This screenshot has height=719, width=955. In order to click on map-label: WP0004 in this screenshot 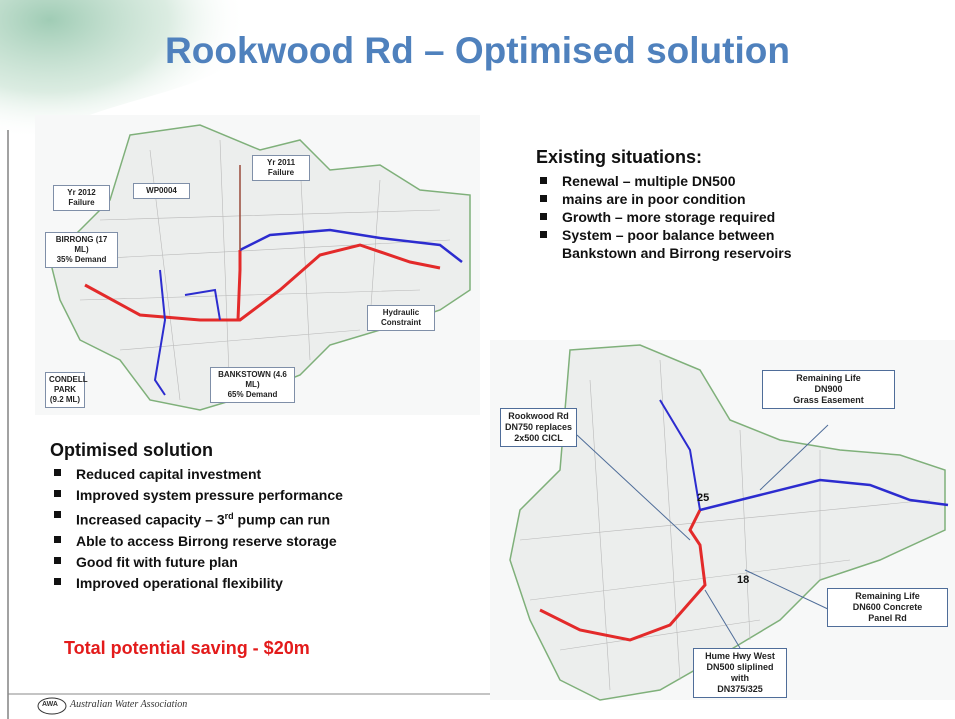, I will do `click(161, 191)`.